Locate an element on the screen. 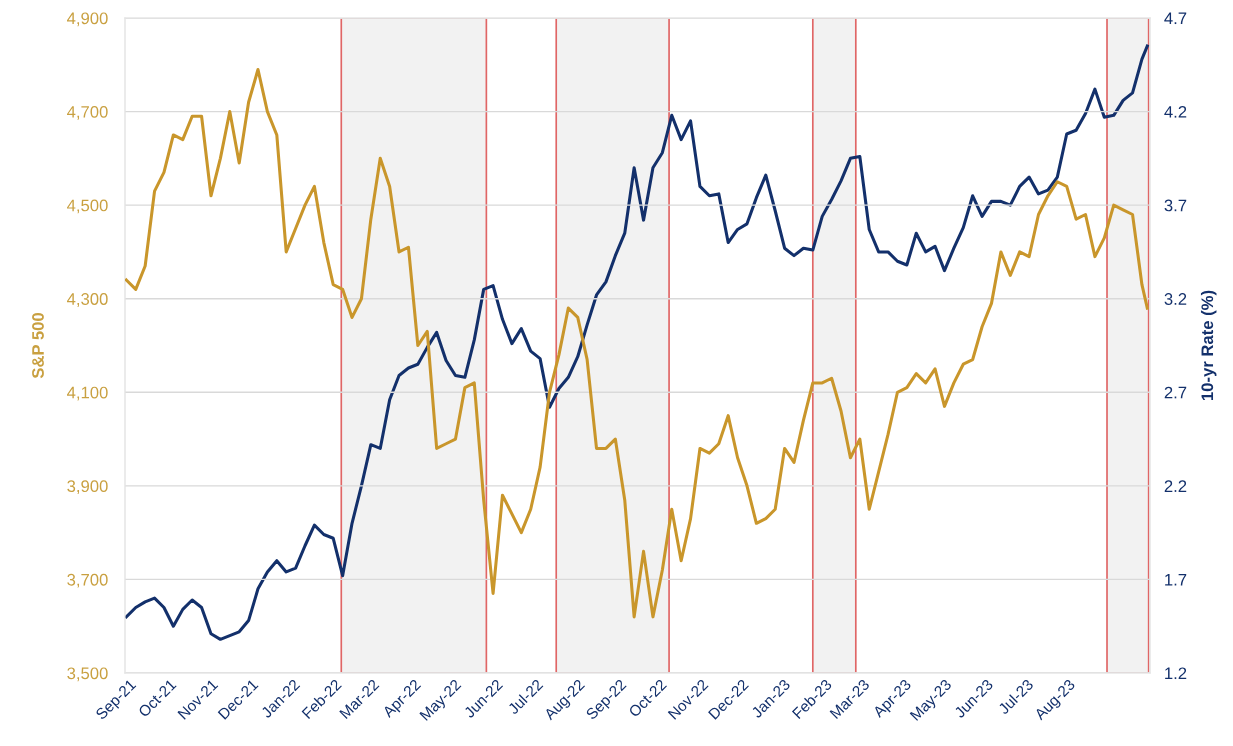  y2-tick-label: 1.7 is located at coordinates (1176, 580).